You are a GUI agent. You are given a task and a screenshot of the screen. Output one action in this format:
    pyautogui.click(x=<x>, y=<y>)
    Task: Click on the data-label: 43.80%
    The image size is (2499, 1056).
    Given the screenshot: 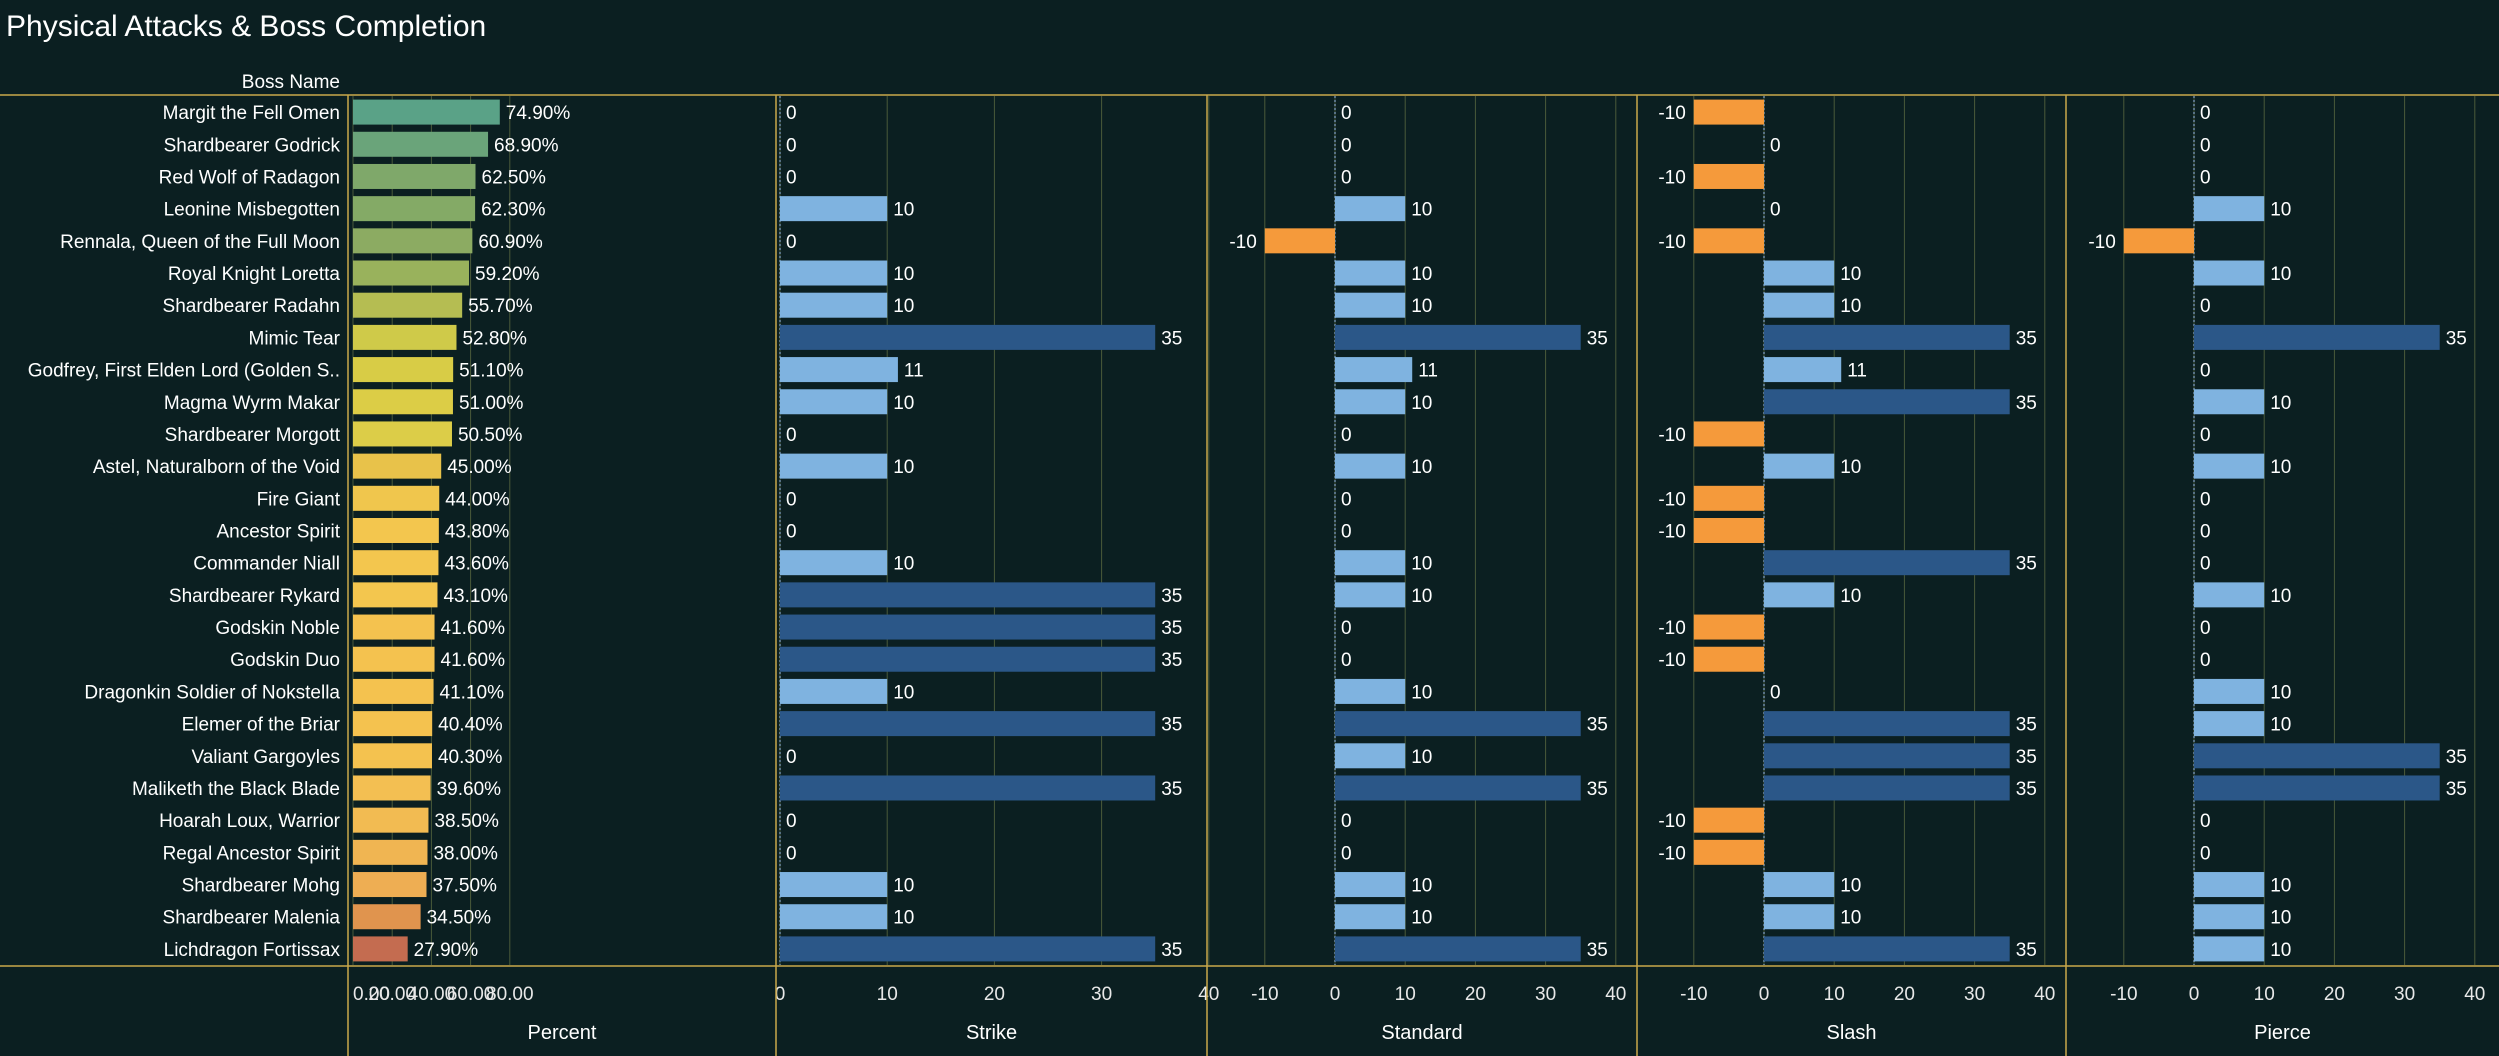 What is the action you would take?
    pyautogui.click(x=477, y=532)
    